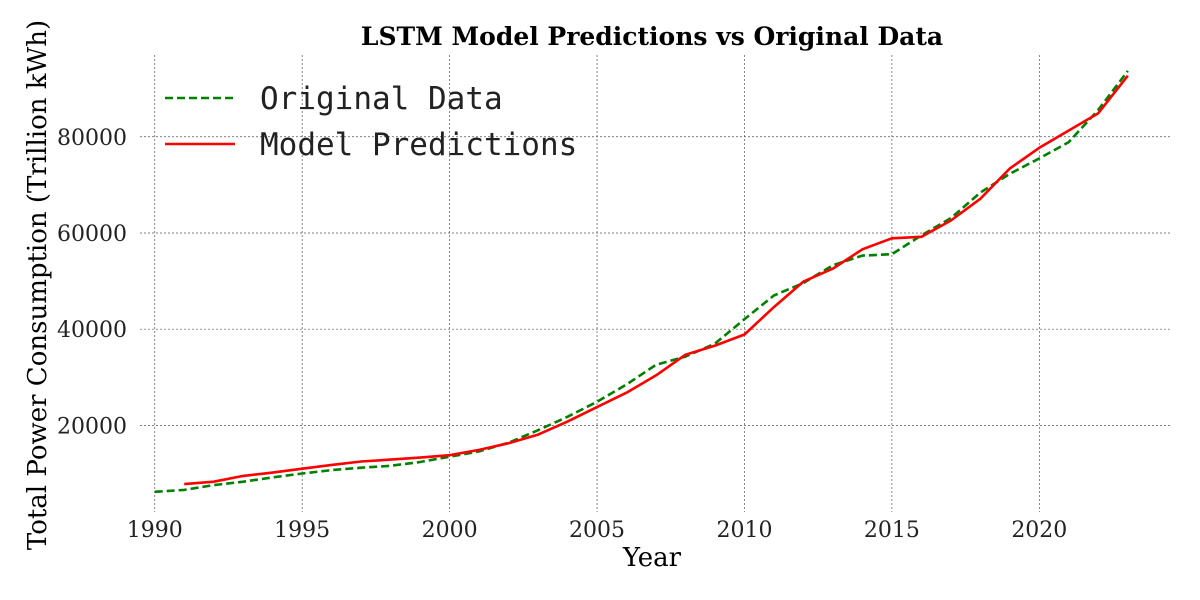 Image resolution: width=1200 pixels, height=600 pixels. Describe the element at coordinates (92, 138) in the screenshot. I see `y-tick-80000: 80000` at that location.